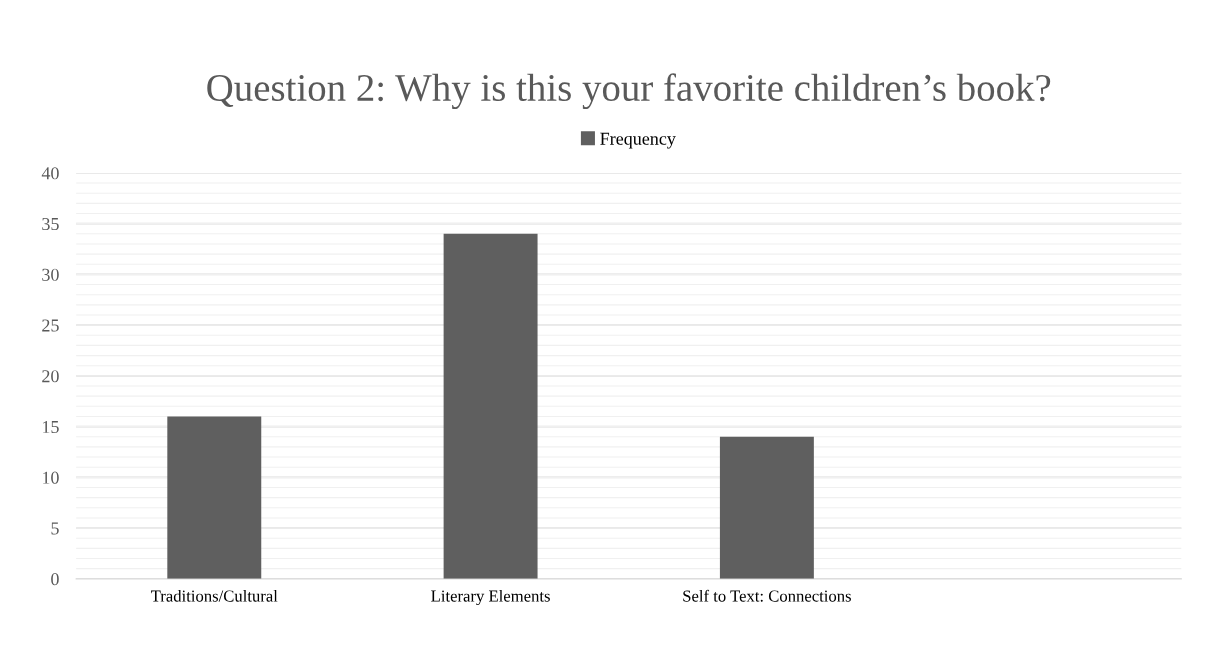  Describe the element at coordinates (50, 173) in the screenshot. I see `y-tick-label: 40` at that location.